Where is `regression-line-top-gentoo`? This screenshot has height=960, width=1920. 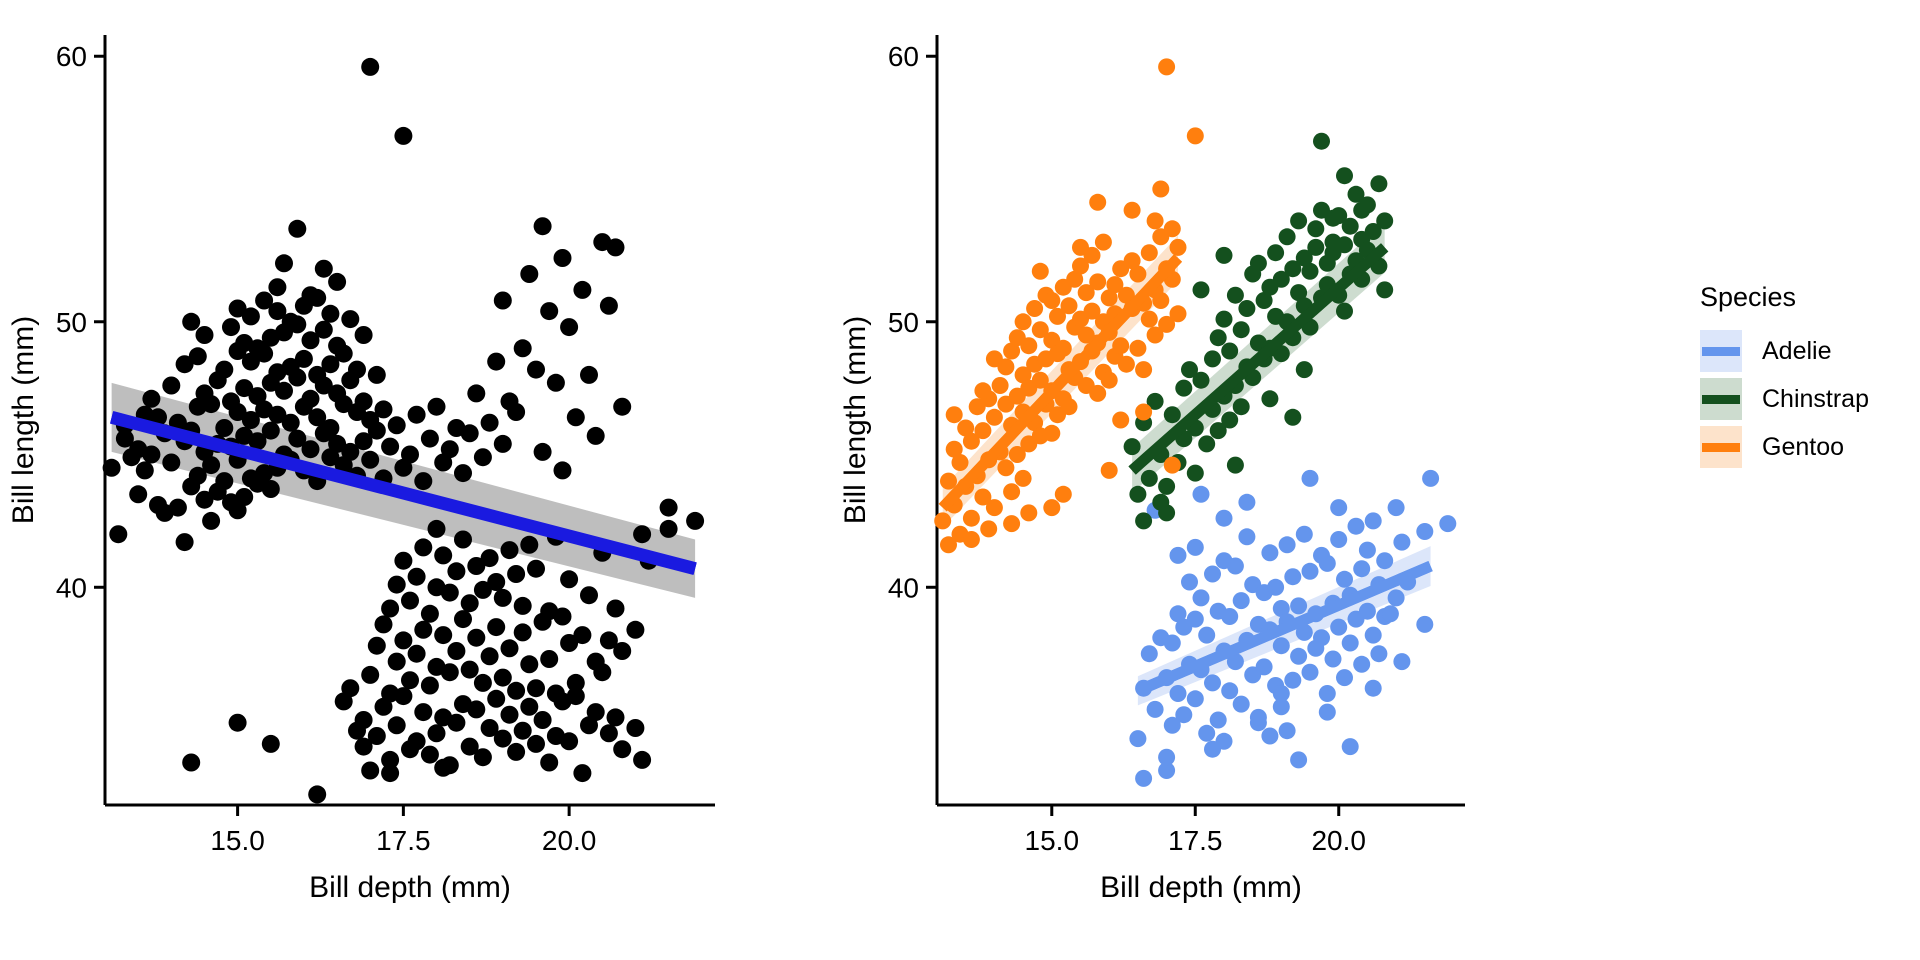 regression-line-top-gentoo is located at coordinates (1060, 383).